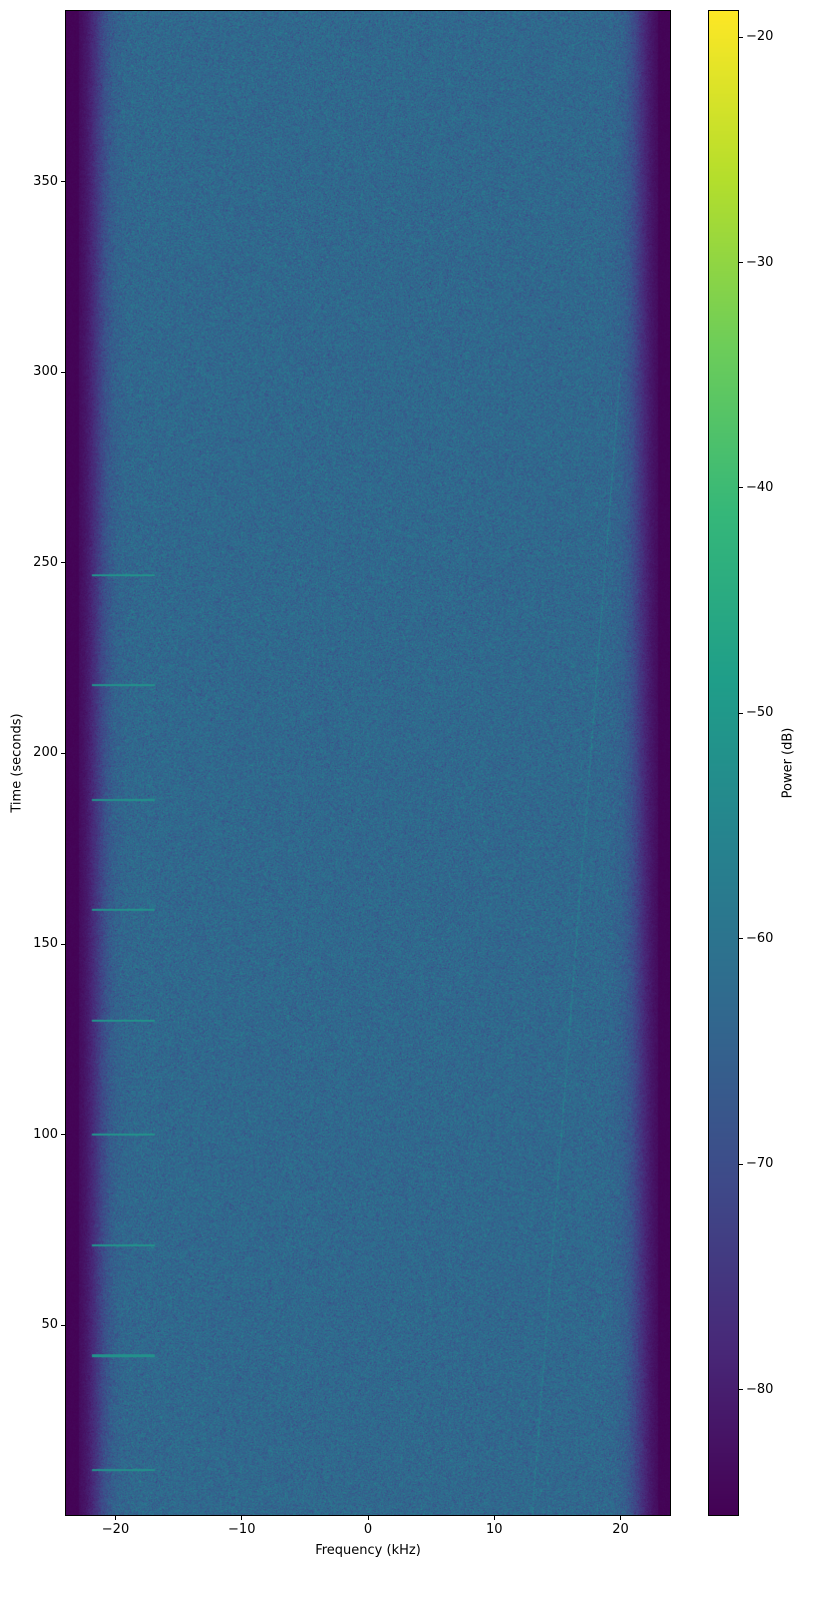 Image resolution: width=823 pixels, height=1603 pixels. Describe the element at coordinates (620, 1529) in the screenshot. I see `x-tick-label: 20` at that location.